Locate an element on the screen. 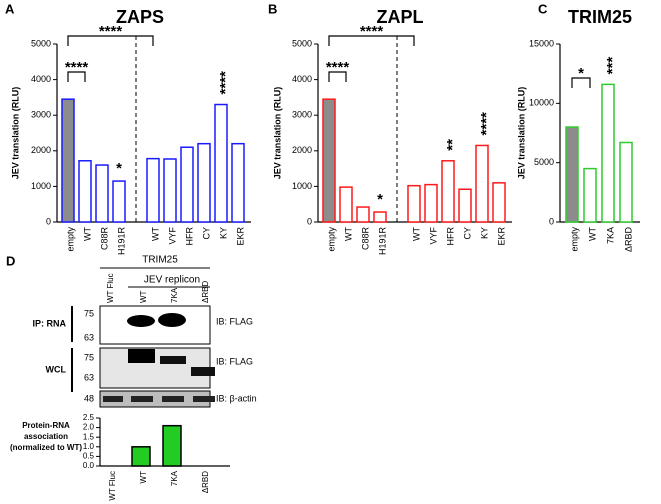 The width and height of the screenshot is (661, 504). x-tick-label: C88R is located at coordinates (365, 239).